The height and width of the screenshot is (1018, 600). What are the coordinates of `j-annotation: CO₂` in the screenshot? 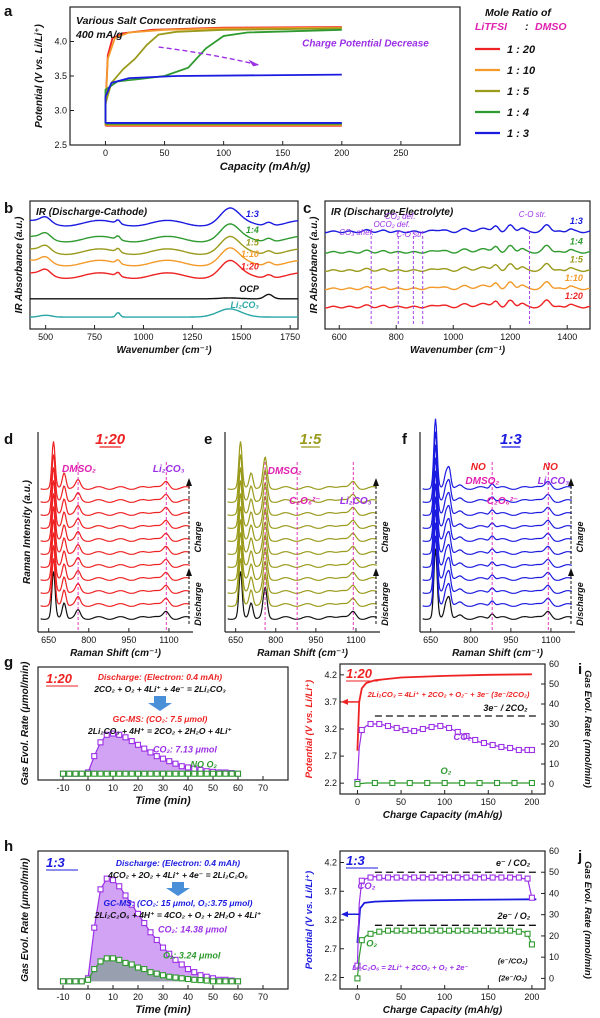 It's located at (366, 886).